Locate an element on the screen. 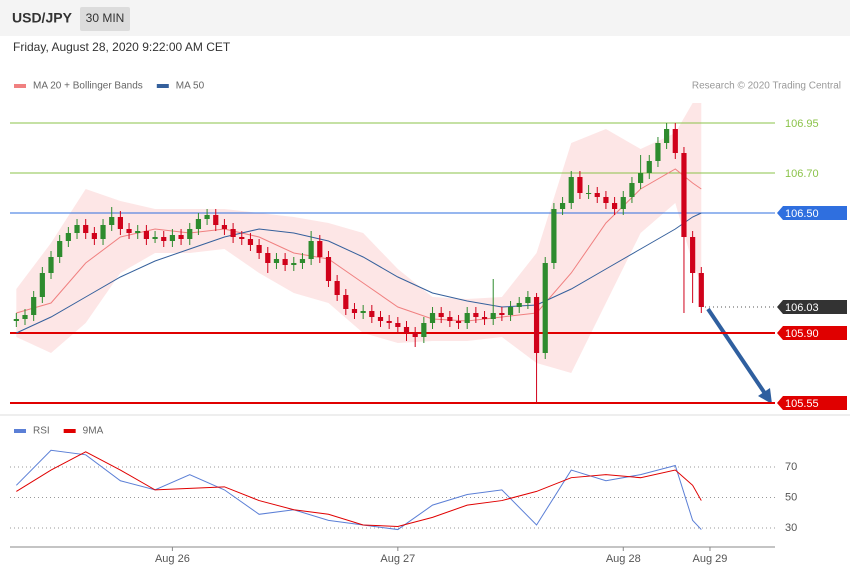 The width and height of the screenshot is (850, 576). interval: 30 MIN is located at coordinates (105, 18).